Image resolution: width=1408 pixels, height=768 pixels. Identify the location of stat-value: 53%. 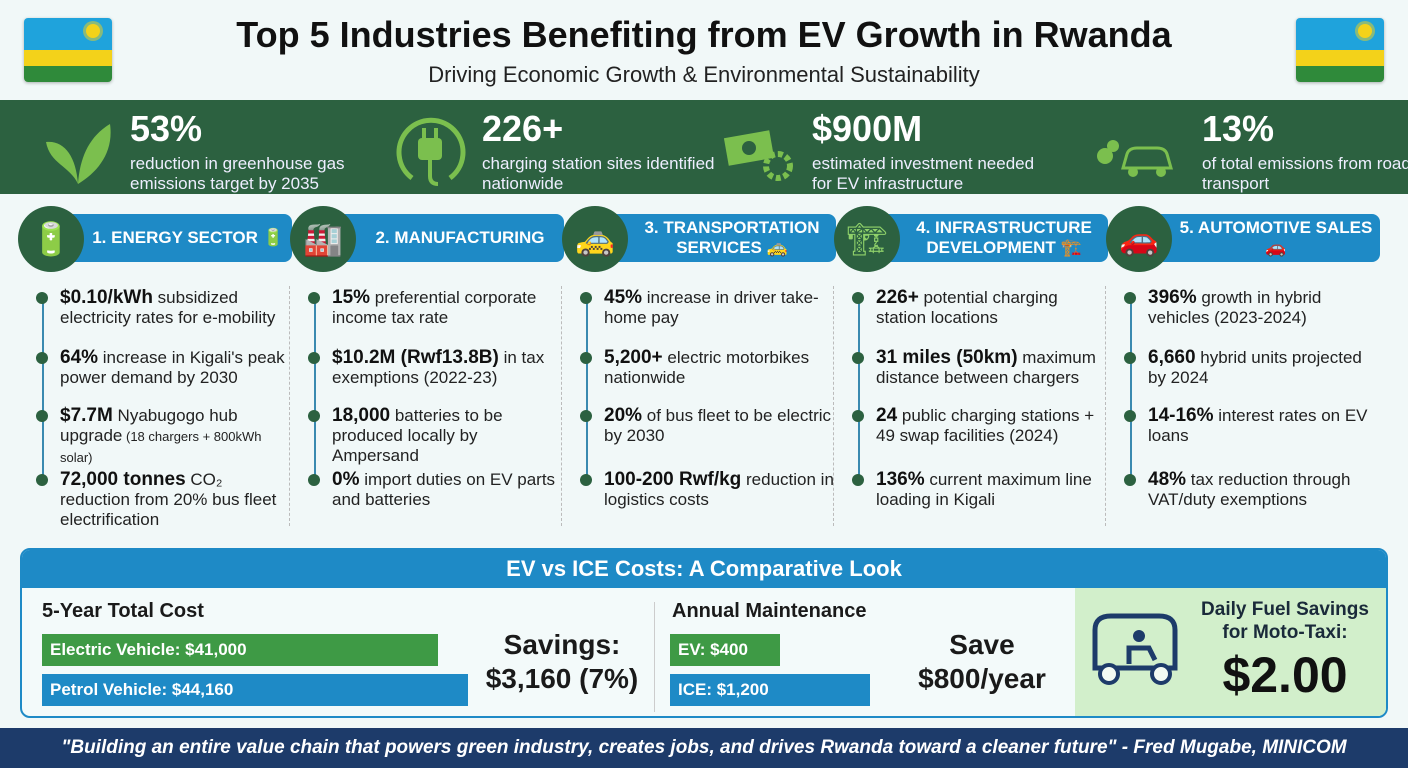
(166, 128).